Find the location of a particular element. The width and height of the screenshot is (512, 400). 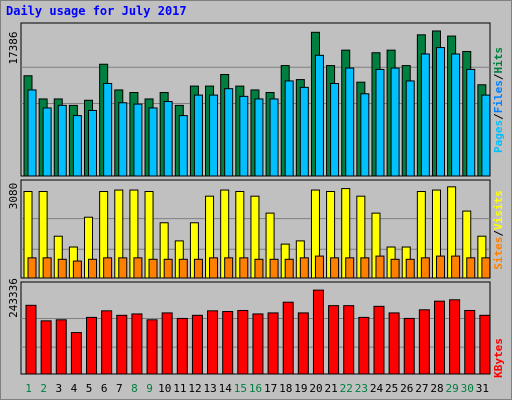

day-tick-label: 29 is located at coordinates (452, 388).